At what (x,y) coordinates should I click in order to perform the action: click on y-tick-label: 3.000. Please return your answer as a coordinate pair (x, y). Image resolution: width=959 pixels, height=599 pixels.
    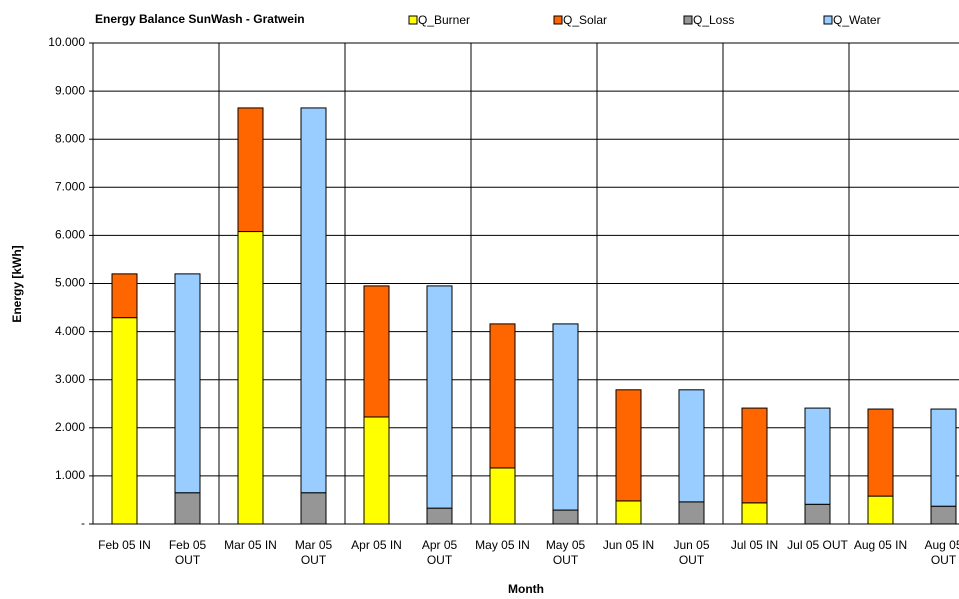
    Looking at the image, I should click on (70, 379).